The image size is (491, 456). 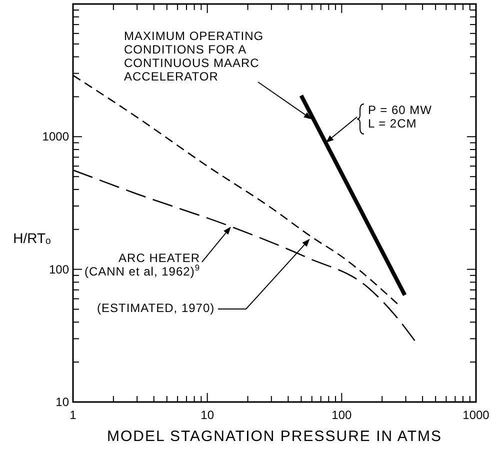 What do you see at coordinates (142, 264) in the screenshot?
I see `annotation: ARC HEATER (CANN et al, 1962)$^{9}$` at bounding box center [142, 264].